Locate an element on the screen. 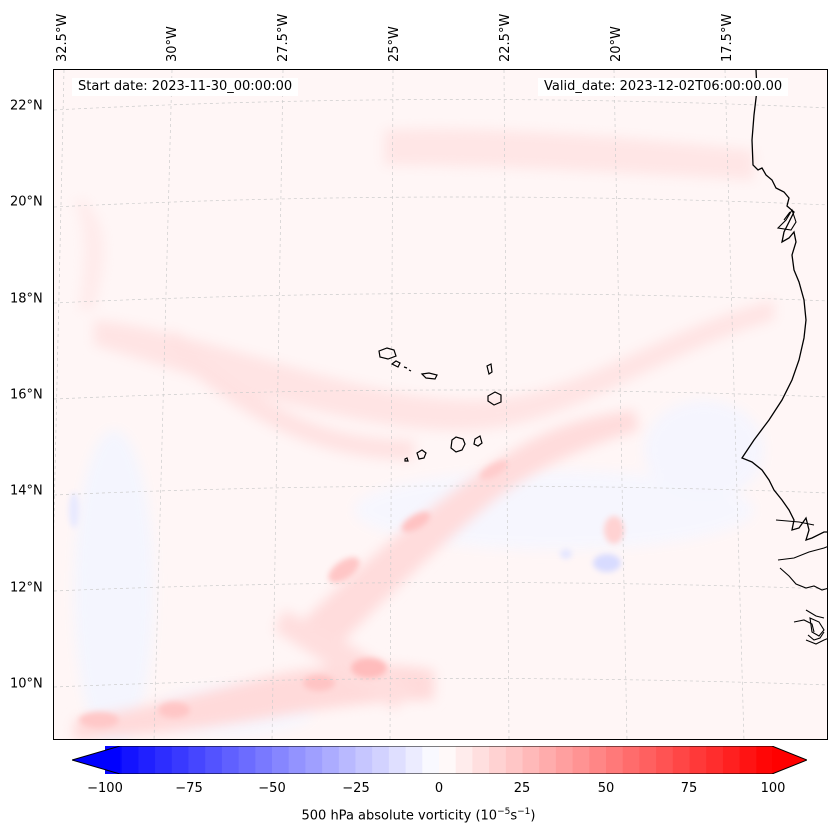  west-africa-coastline is located at coordinates (784, 306).